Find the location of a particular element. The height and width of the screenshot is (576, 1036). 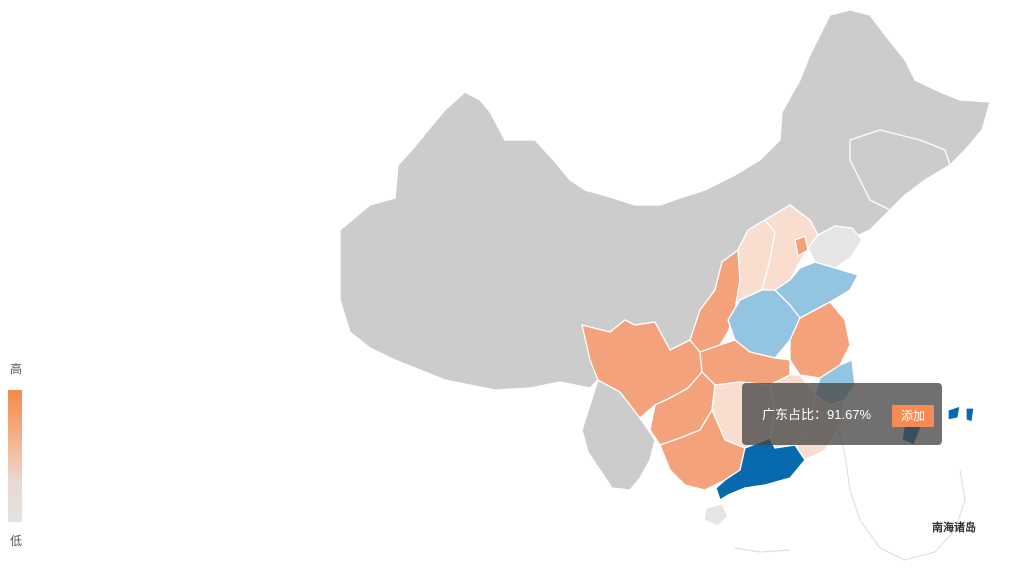

legend-high-label: 高 is located at coordinates (16, 369).